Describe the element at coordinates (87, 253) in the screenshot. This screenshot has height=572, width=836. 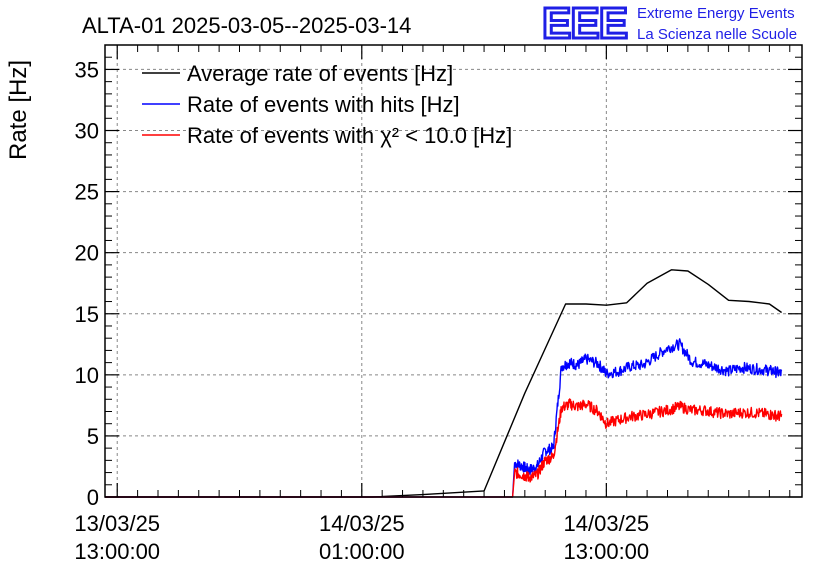
I see `y-tick-label: 20` at that location.